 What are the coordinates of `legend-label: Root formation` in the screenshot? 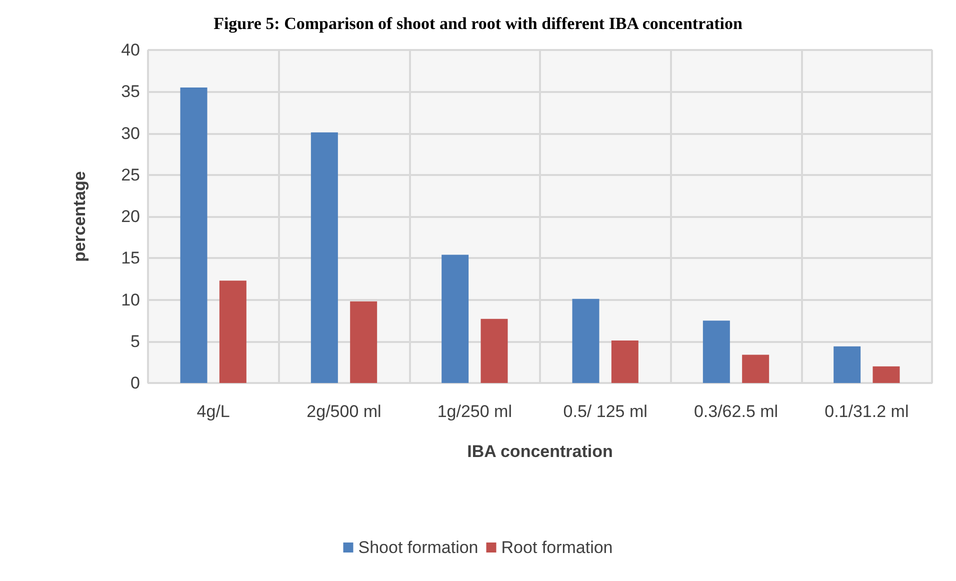 It's located at (557, 547).